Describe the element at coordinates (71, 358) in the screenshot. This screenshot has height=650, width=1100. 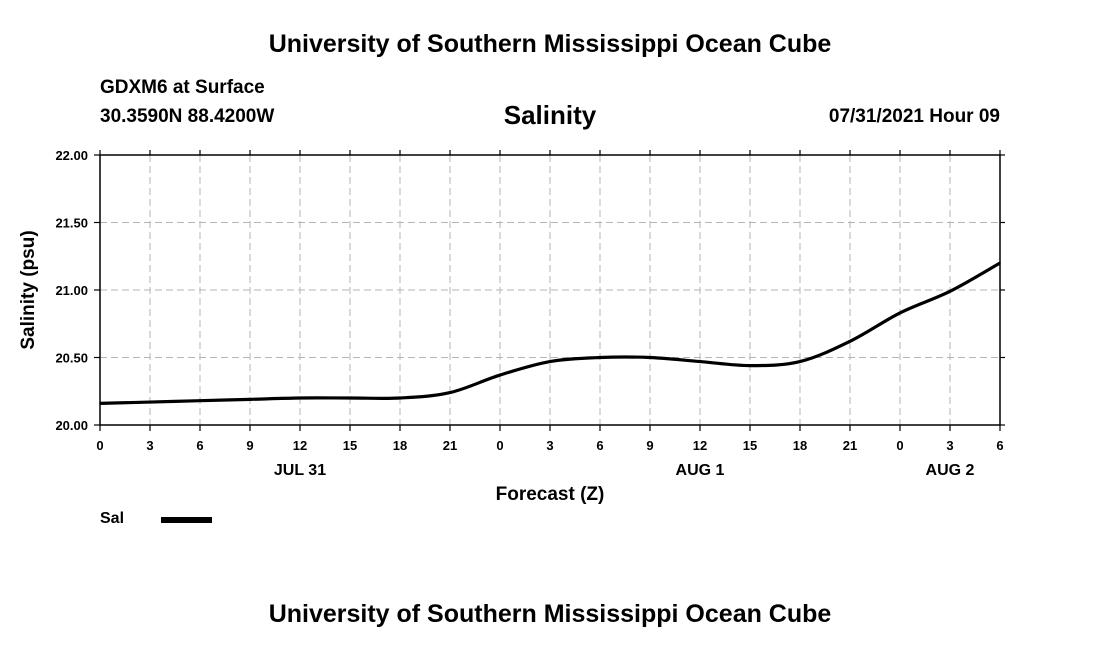
I see `y-tick-label: 20.50` at that location.